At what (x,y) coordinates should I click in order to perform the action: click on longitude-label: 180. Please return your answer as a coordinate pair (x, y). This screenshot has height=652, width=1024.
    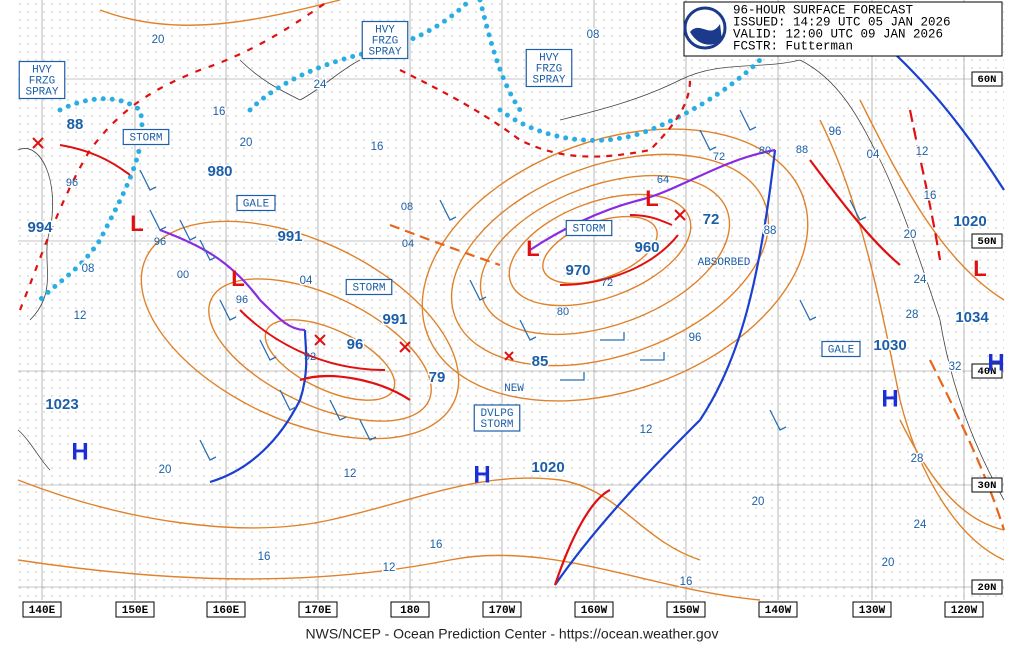
    Looking at the image, I should click on (410, 611).